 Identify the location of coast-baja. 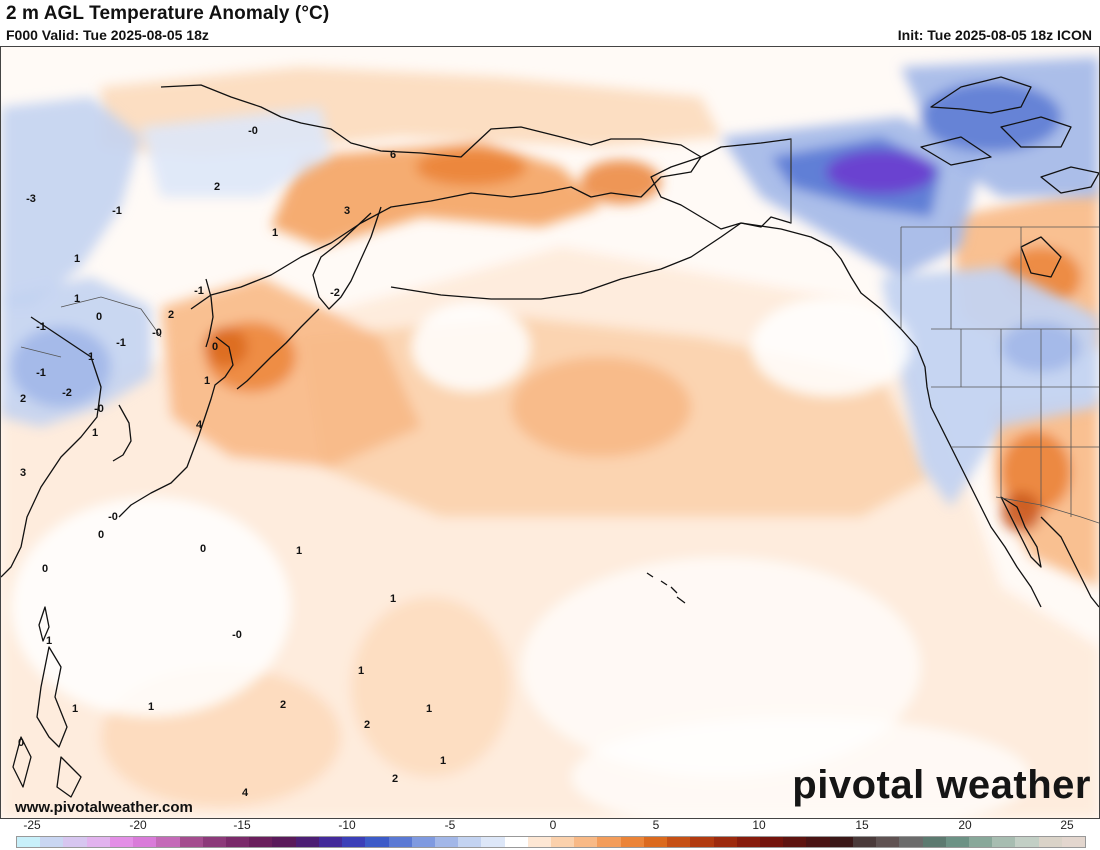
(1021, 532).